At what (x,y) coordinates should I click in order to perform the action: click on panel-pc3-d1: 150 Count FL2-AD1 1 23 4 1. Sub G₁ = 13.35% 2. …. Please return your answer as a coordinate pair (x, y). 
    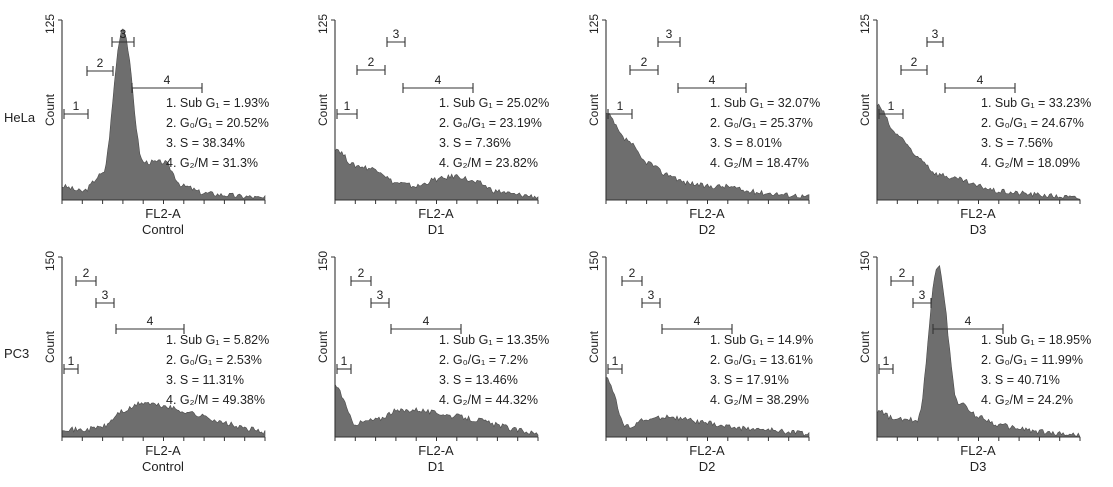
    Looking at the image, I should click on (432, 362).